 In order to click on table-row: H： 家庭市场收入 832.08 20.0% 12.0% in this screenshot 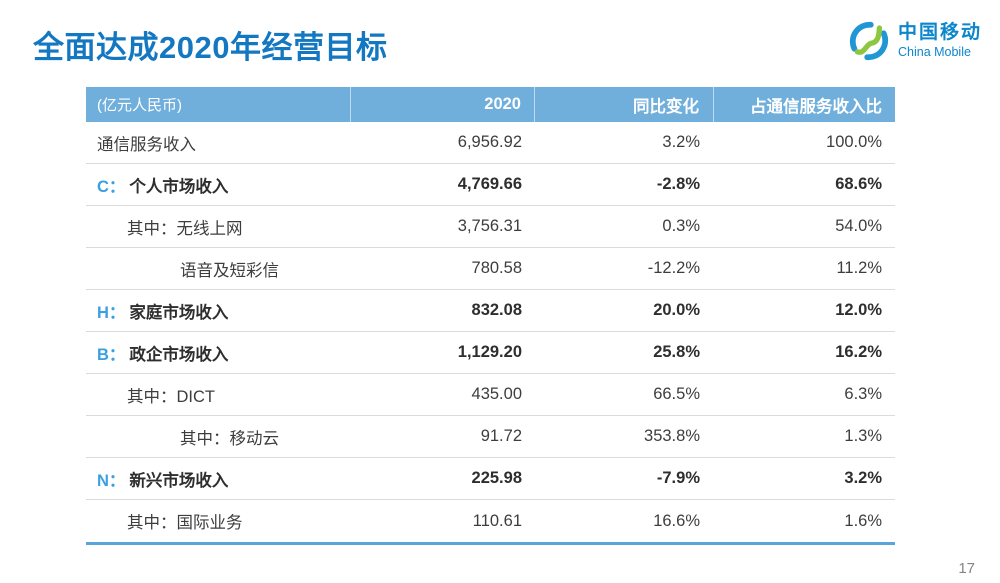, I will do `click(490, 311)`.